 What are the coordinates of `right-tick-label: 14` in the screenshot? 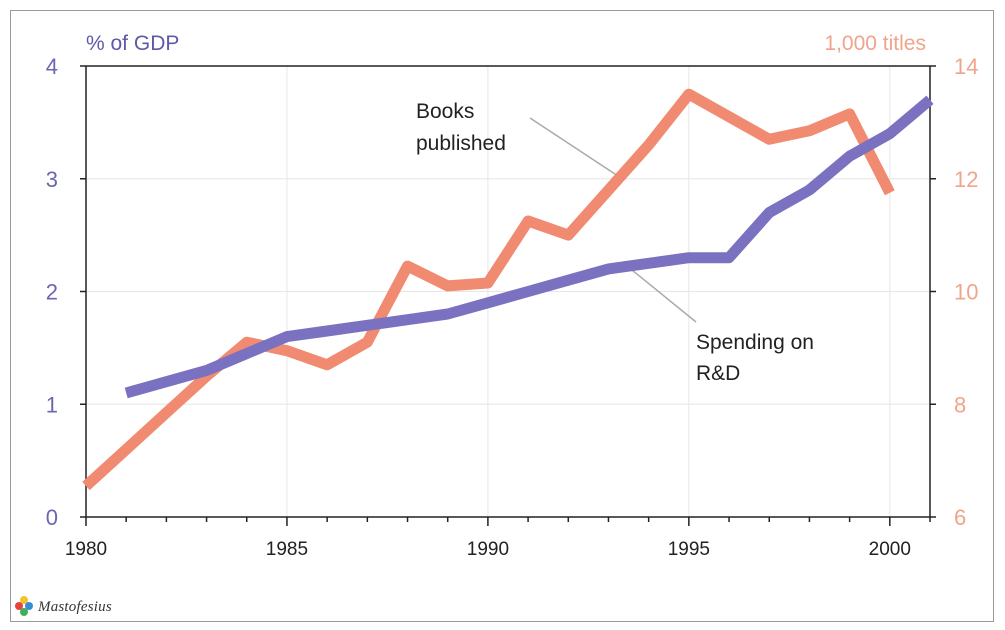 It's located at (966, 66).